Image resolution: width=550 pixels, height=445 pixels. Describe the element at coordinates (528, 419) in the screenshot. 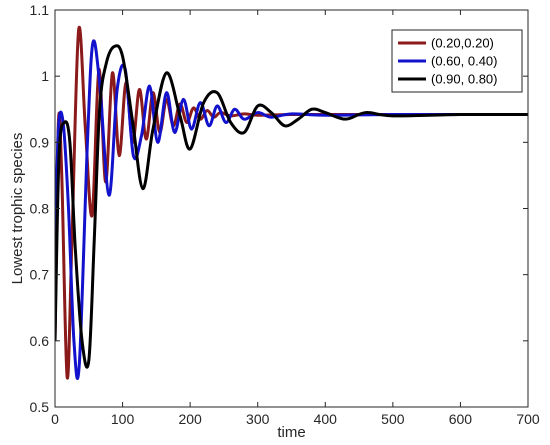

I see `x-tick-label: 700` at that location.